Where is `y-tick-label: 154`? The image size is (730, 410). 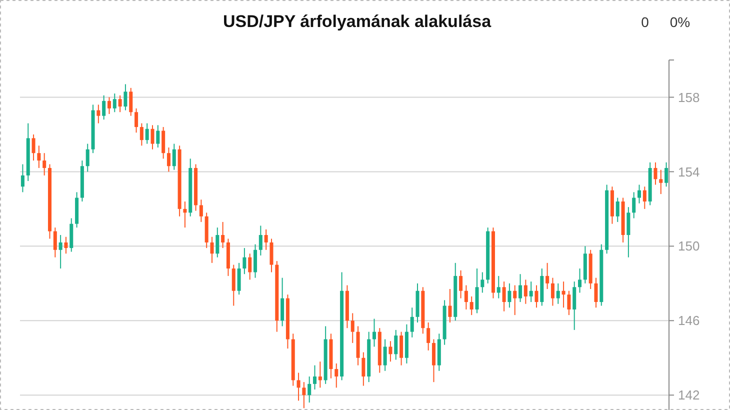
y-tick-label: 154 is located at coordinates (689, 172).